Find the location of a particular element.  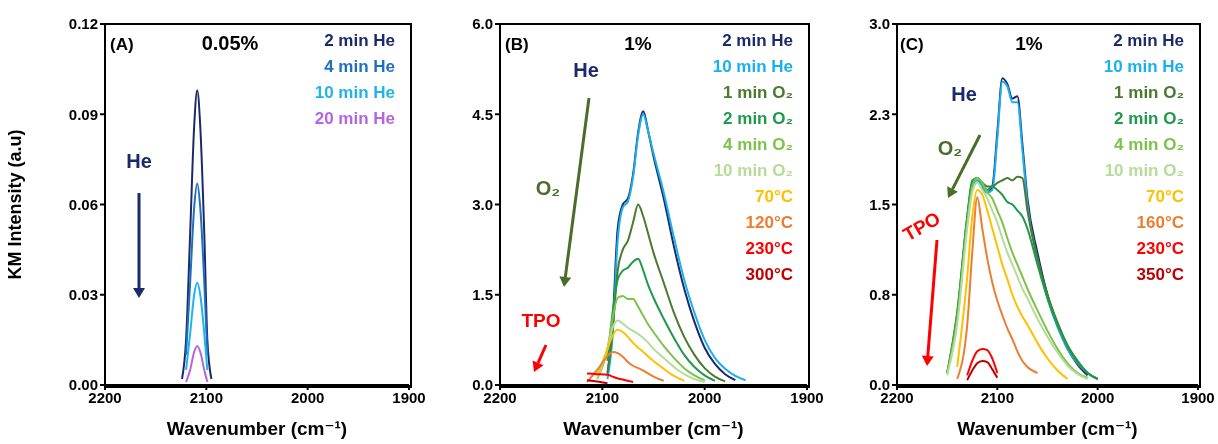

y-tick-label: 2.3 is located at coordinates (879, 114).